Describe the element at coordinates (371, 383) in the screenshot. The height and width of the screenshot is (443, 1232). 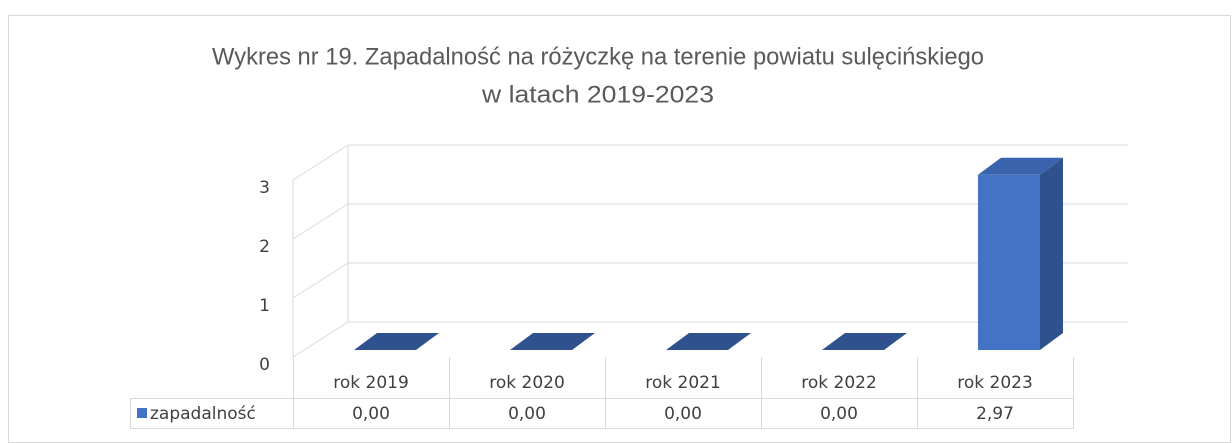
I see `x-tick-label: rok 2019` at that location.